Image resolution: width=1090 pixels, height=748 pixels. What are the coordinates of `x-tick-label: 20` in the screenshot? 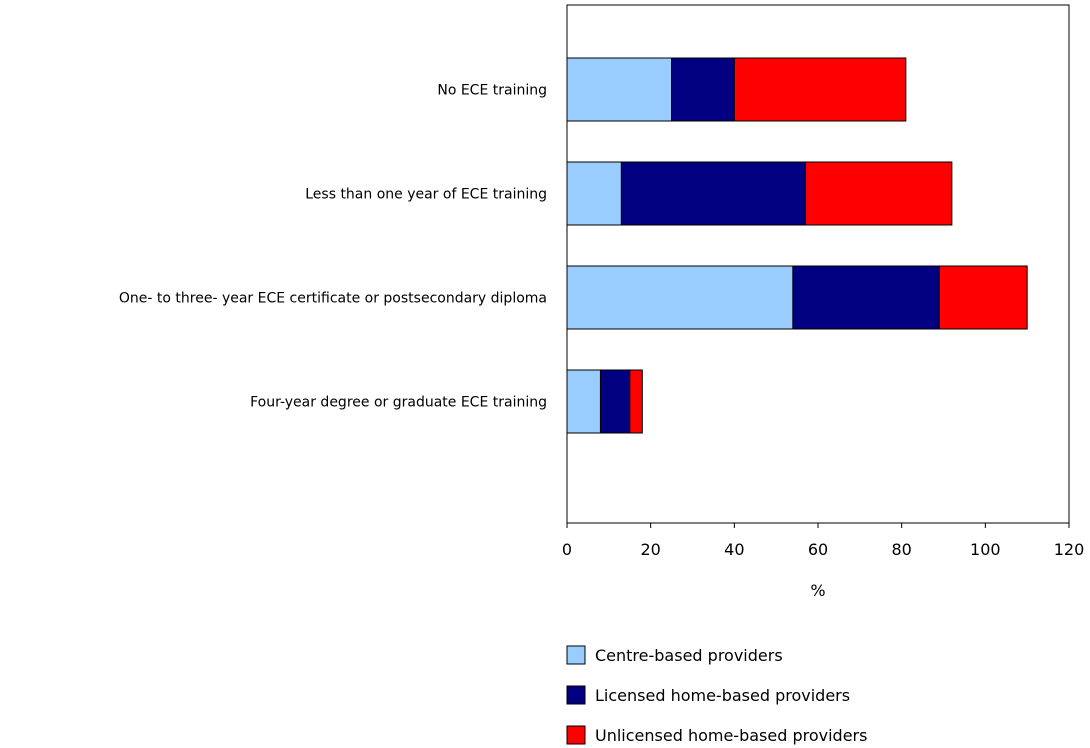 It's located at (650, 549).